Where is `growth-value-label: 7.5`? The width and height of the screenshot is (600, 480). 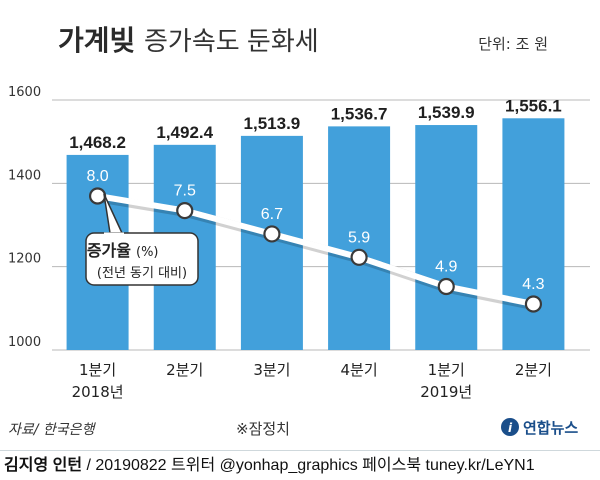 growth-value-label: 7.5 is located at coordinates (185, 191).